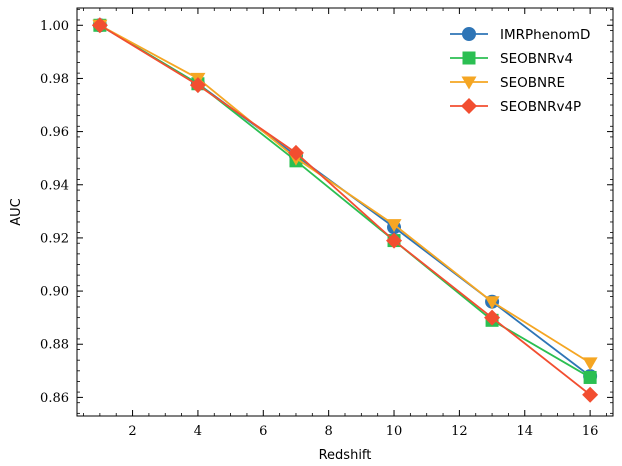 Image resolution: width=622 pixels, height=466 pixels. Describe the element at coordinates (345, 455) in the screenshot. I see `x-axis-label: Redshift` at that location.